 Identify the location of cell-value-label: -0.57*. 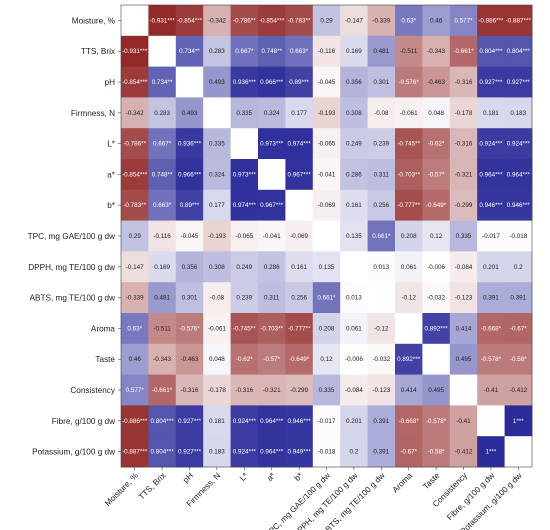
(436, 174).